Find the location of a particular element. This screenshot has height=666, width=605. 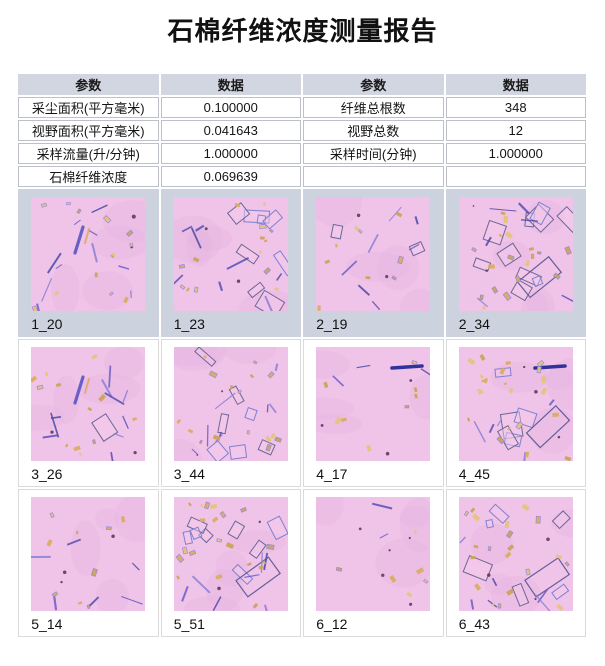

param-name-cell is located at coordinates (373, 176).